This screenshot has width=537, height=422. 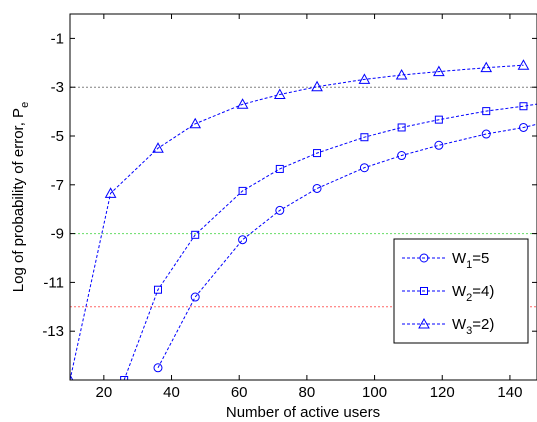 I want to click on legend-label-rest: =5, so click(x=480, y=258).